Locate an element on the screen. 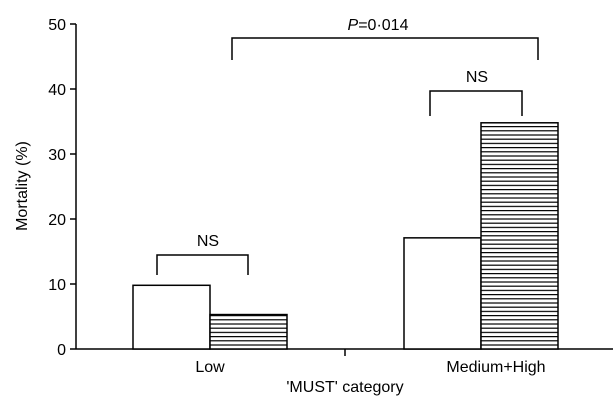  x-tick-label-medium-high: Medium+High is located at coordinates (495, 367).